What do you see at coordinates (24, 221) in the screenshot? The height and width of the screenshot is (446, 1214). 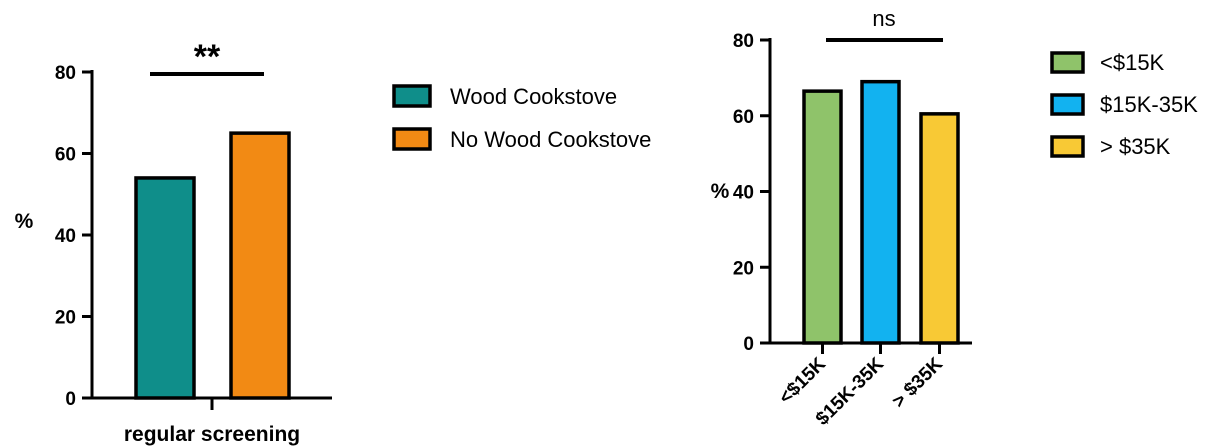 I see `chart1-y-axis-label: %` at bounding box center [24, 221].